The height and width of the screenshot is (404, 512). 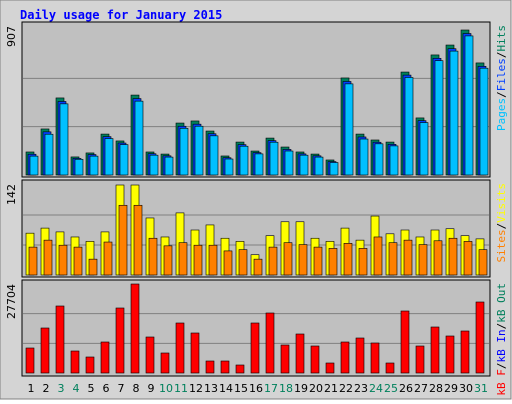 What do you see at coordinates (316, 388) in the screenshot?
I see `x-tick-label: 20` at bounding box center [316, 388].